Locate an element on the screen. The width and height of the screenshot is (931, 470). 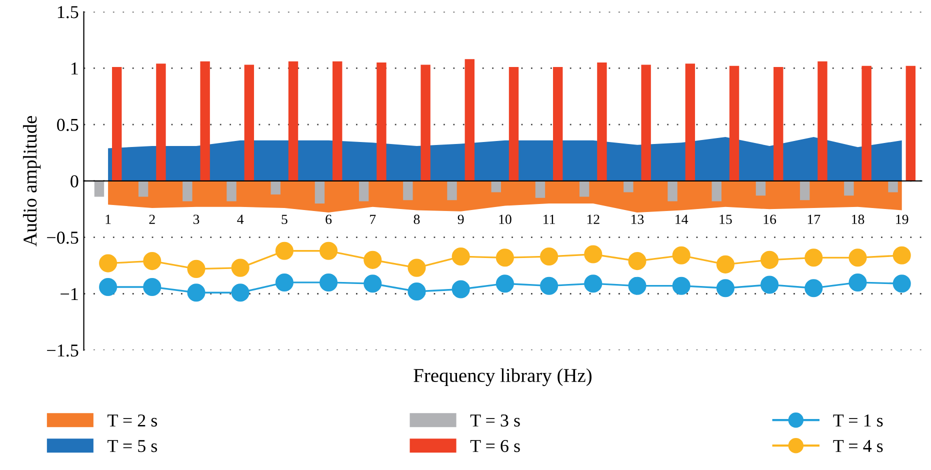
x-axis-title: Frequency library (Hz) is located at coordinates (503, 377).